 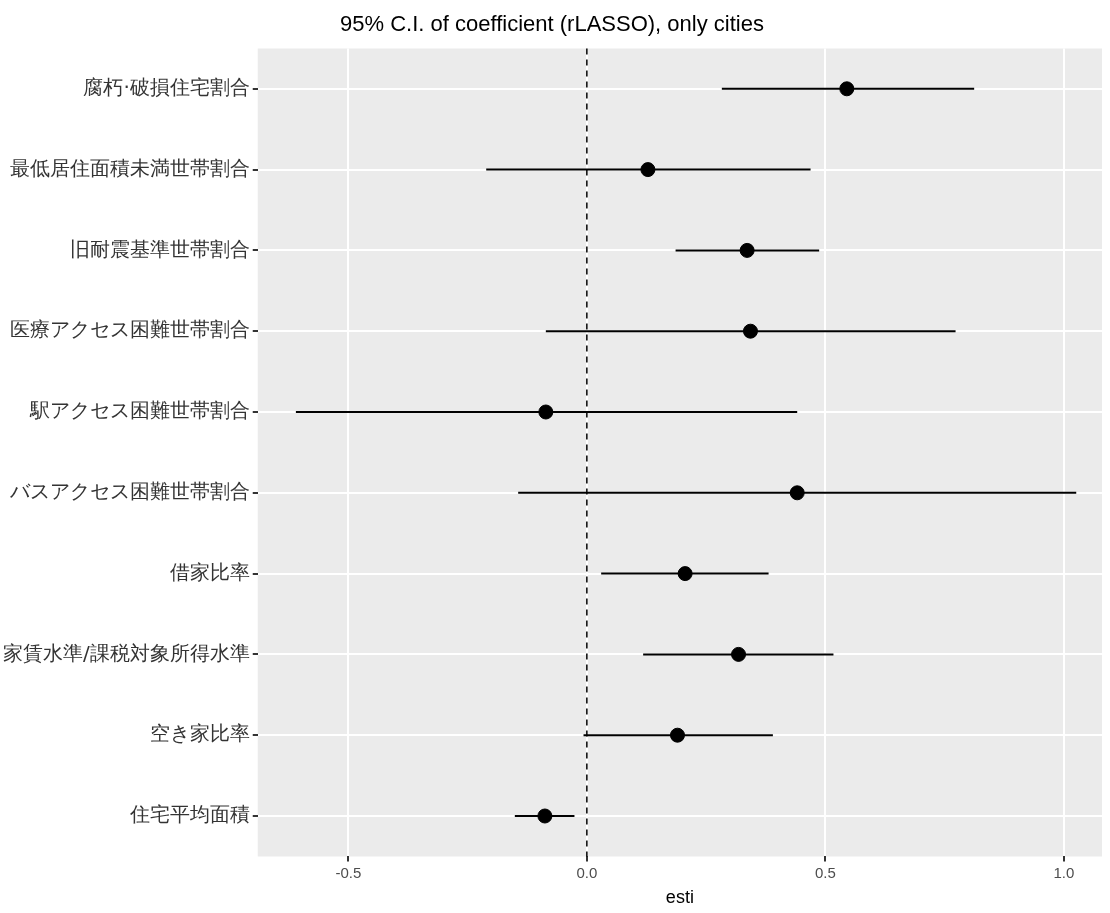 What do you see at coordinates (348, 872) in the screenshot?
I see `x-tick-label: -0.5` at bounding box center [348, 872].